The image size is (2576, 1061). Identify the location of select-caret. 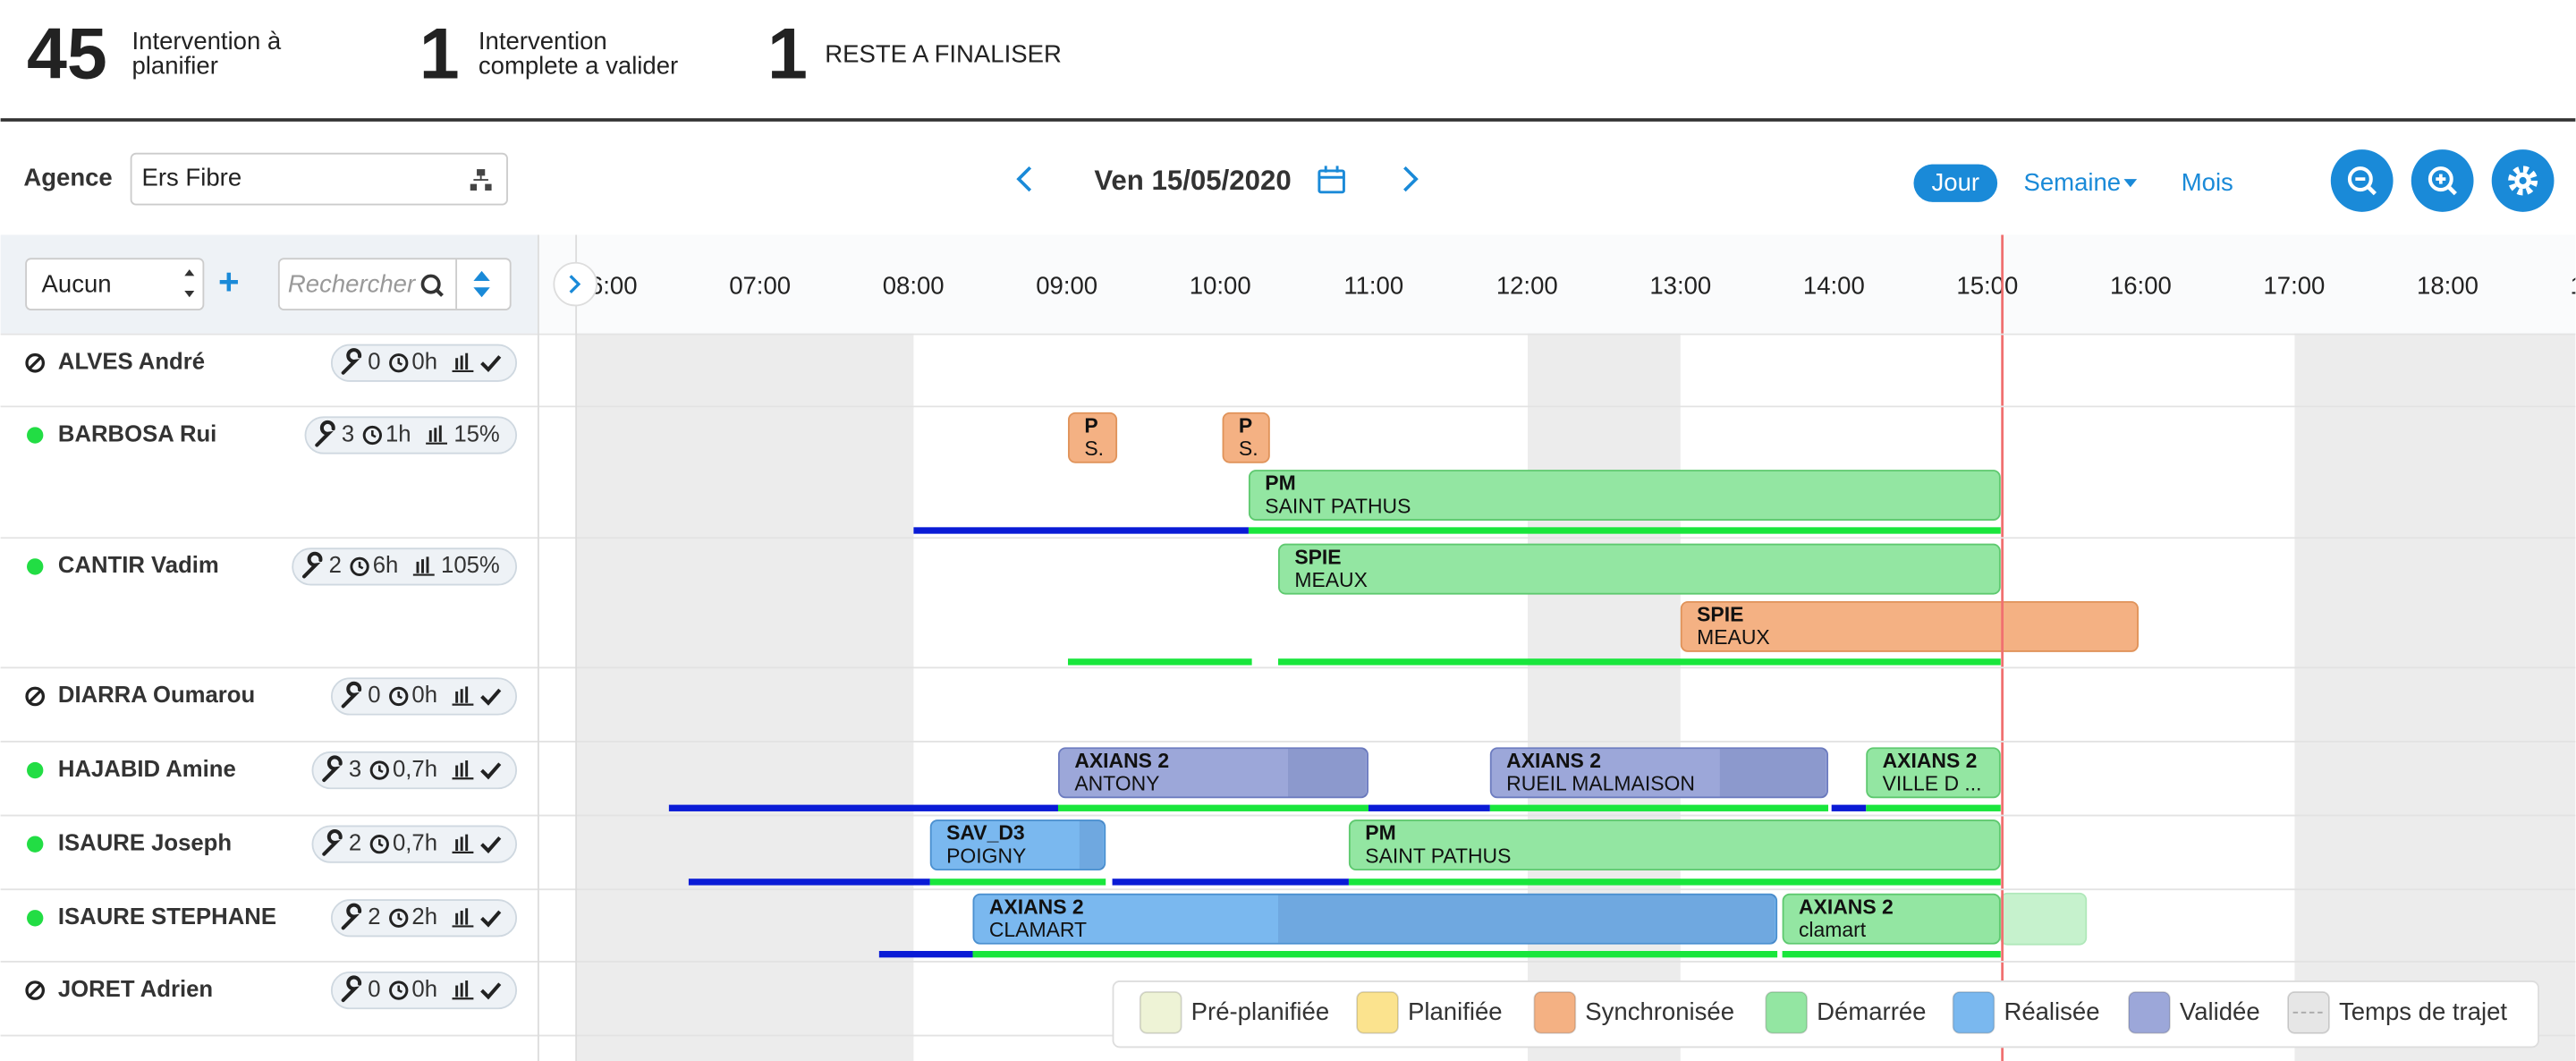
(189, 272).